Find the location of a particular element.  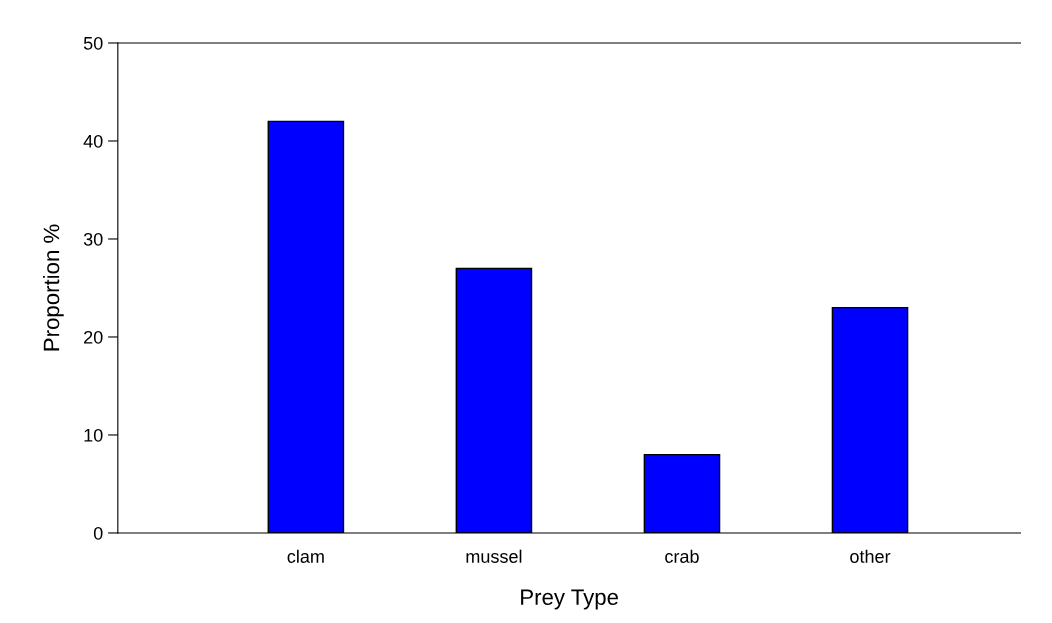

y-axis-title: Proportion % is located at coordinates (53, 287).